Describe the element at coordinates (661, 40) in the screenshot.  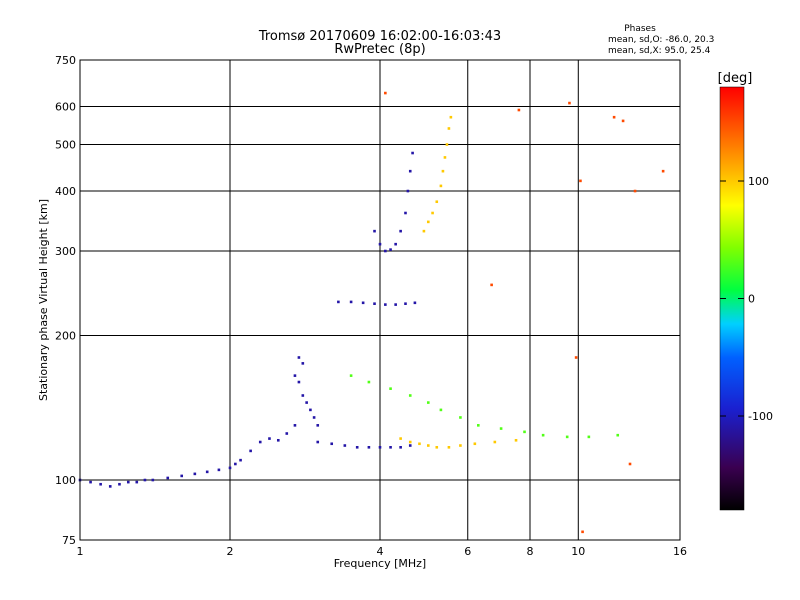
I see `info-o-mode: mean, sd,O: -86.0, 20.3` at that location.